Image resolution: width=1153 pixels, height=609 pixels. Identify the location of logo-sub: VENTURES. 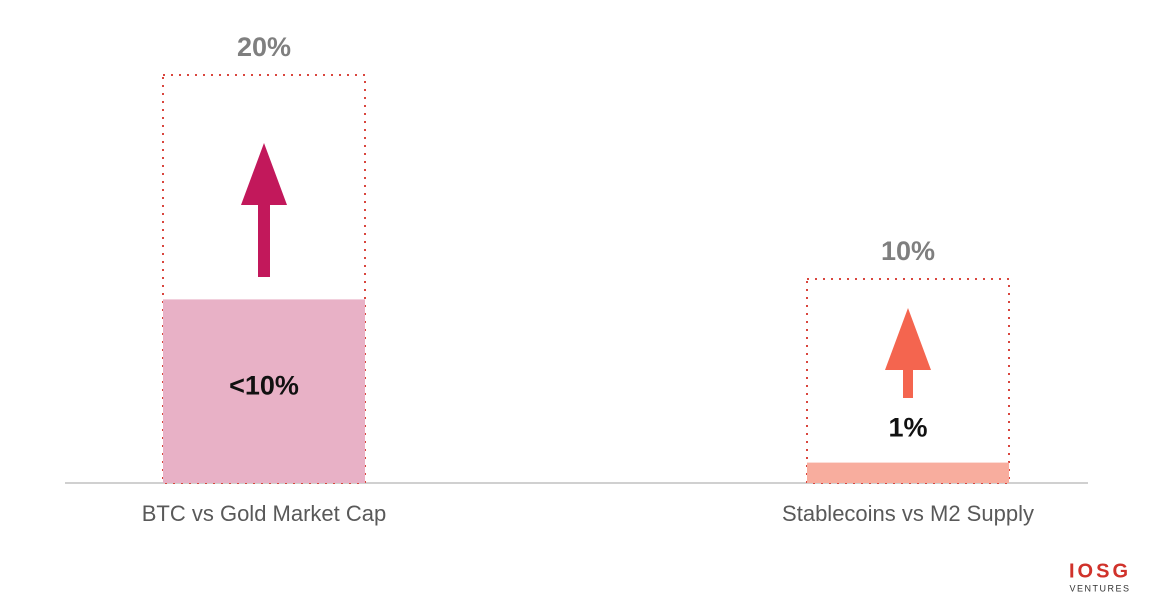
(1099, 588).